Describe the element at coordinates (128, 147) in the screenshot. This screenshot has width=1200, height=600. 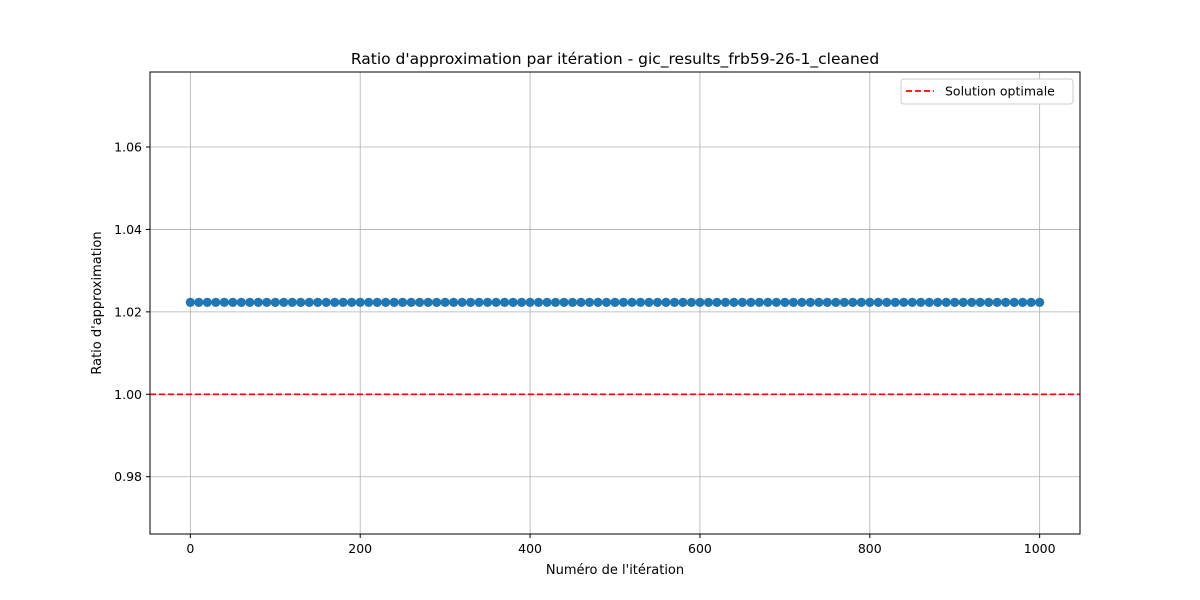
I see `y-tick-label: 1.06` at that location.